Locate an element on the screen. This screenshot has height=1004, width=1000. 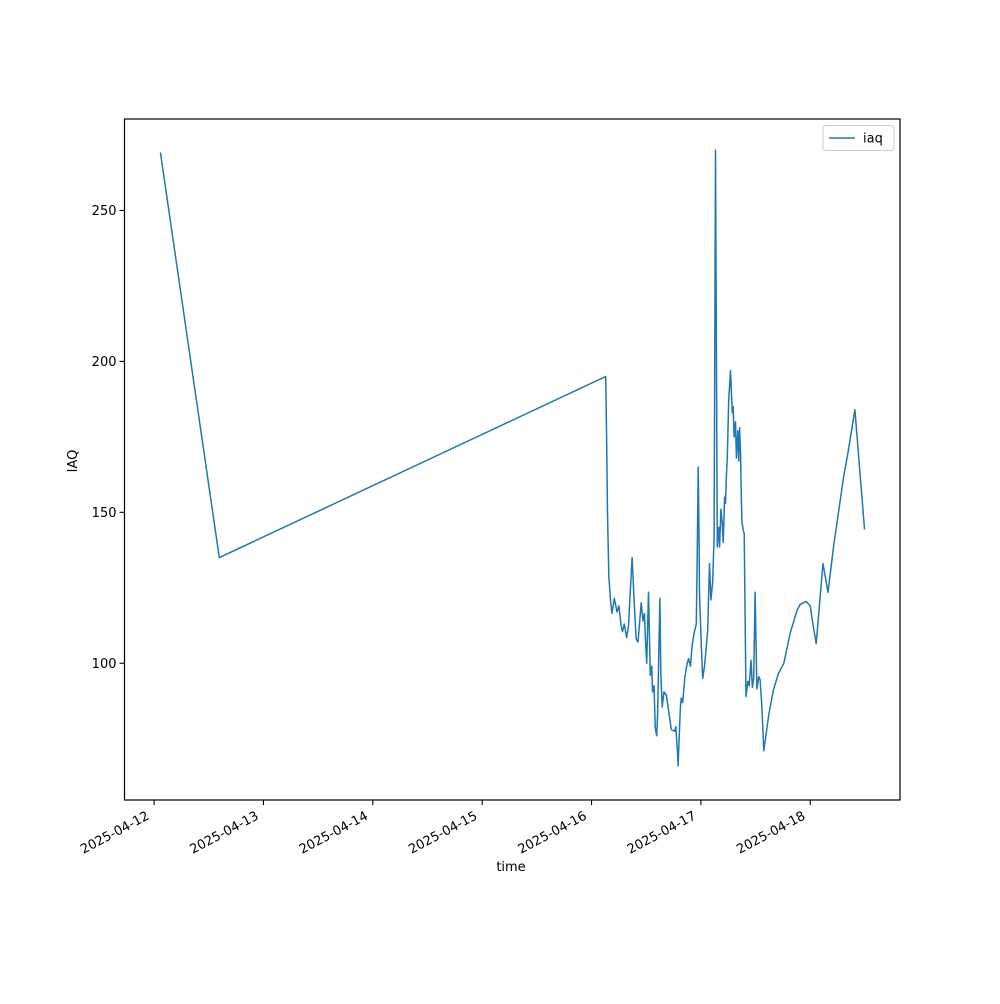
x-axis-label: time is located at coordinates (510, 867).